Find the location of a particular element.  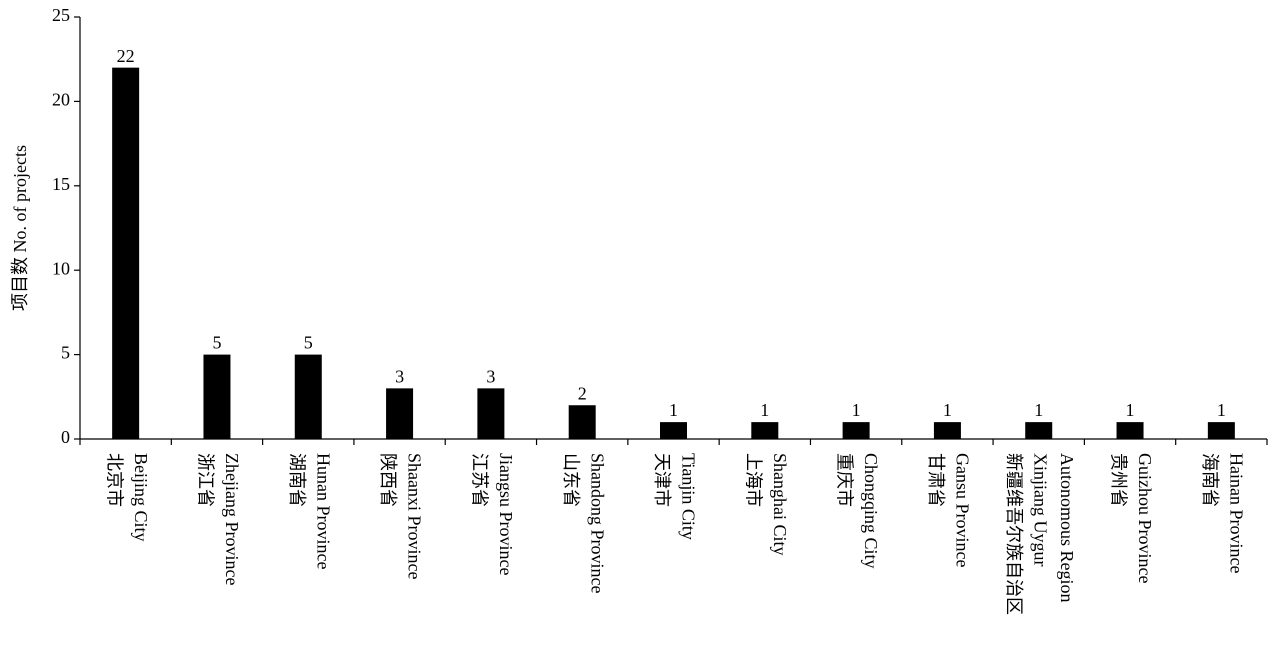

x-tick-label: 山东省 is located at coordinates (571, 480).